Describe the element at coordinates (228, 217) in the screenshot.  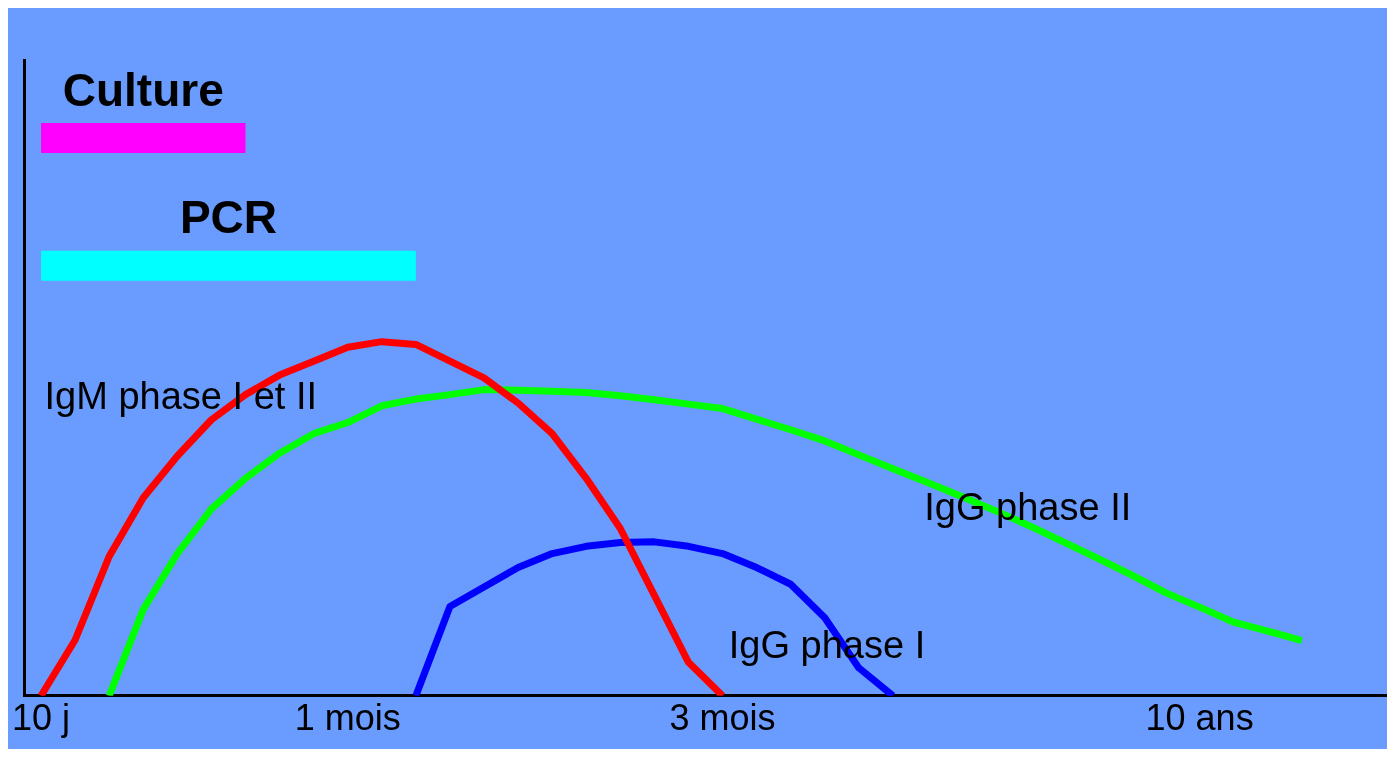
I see `series-label: PCR` at that location.